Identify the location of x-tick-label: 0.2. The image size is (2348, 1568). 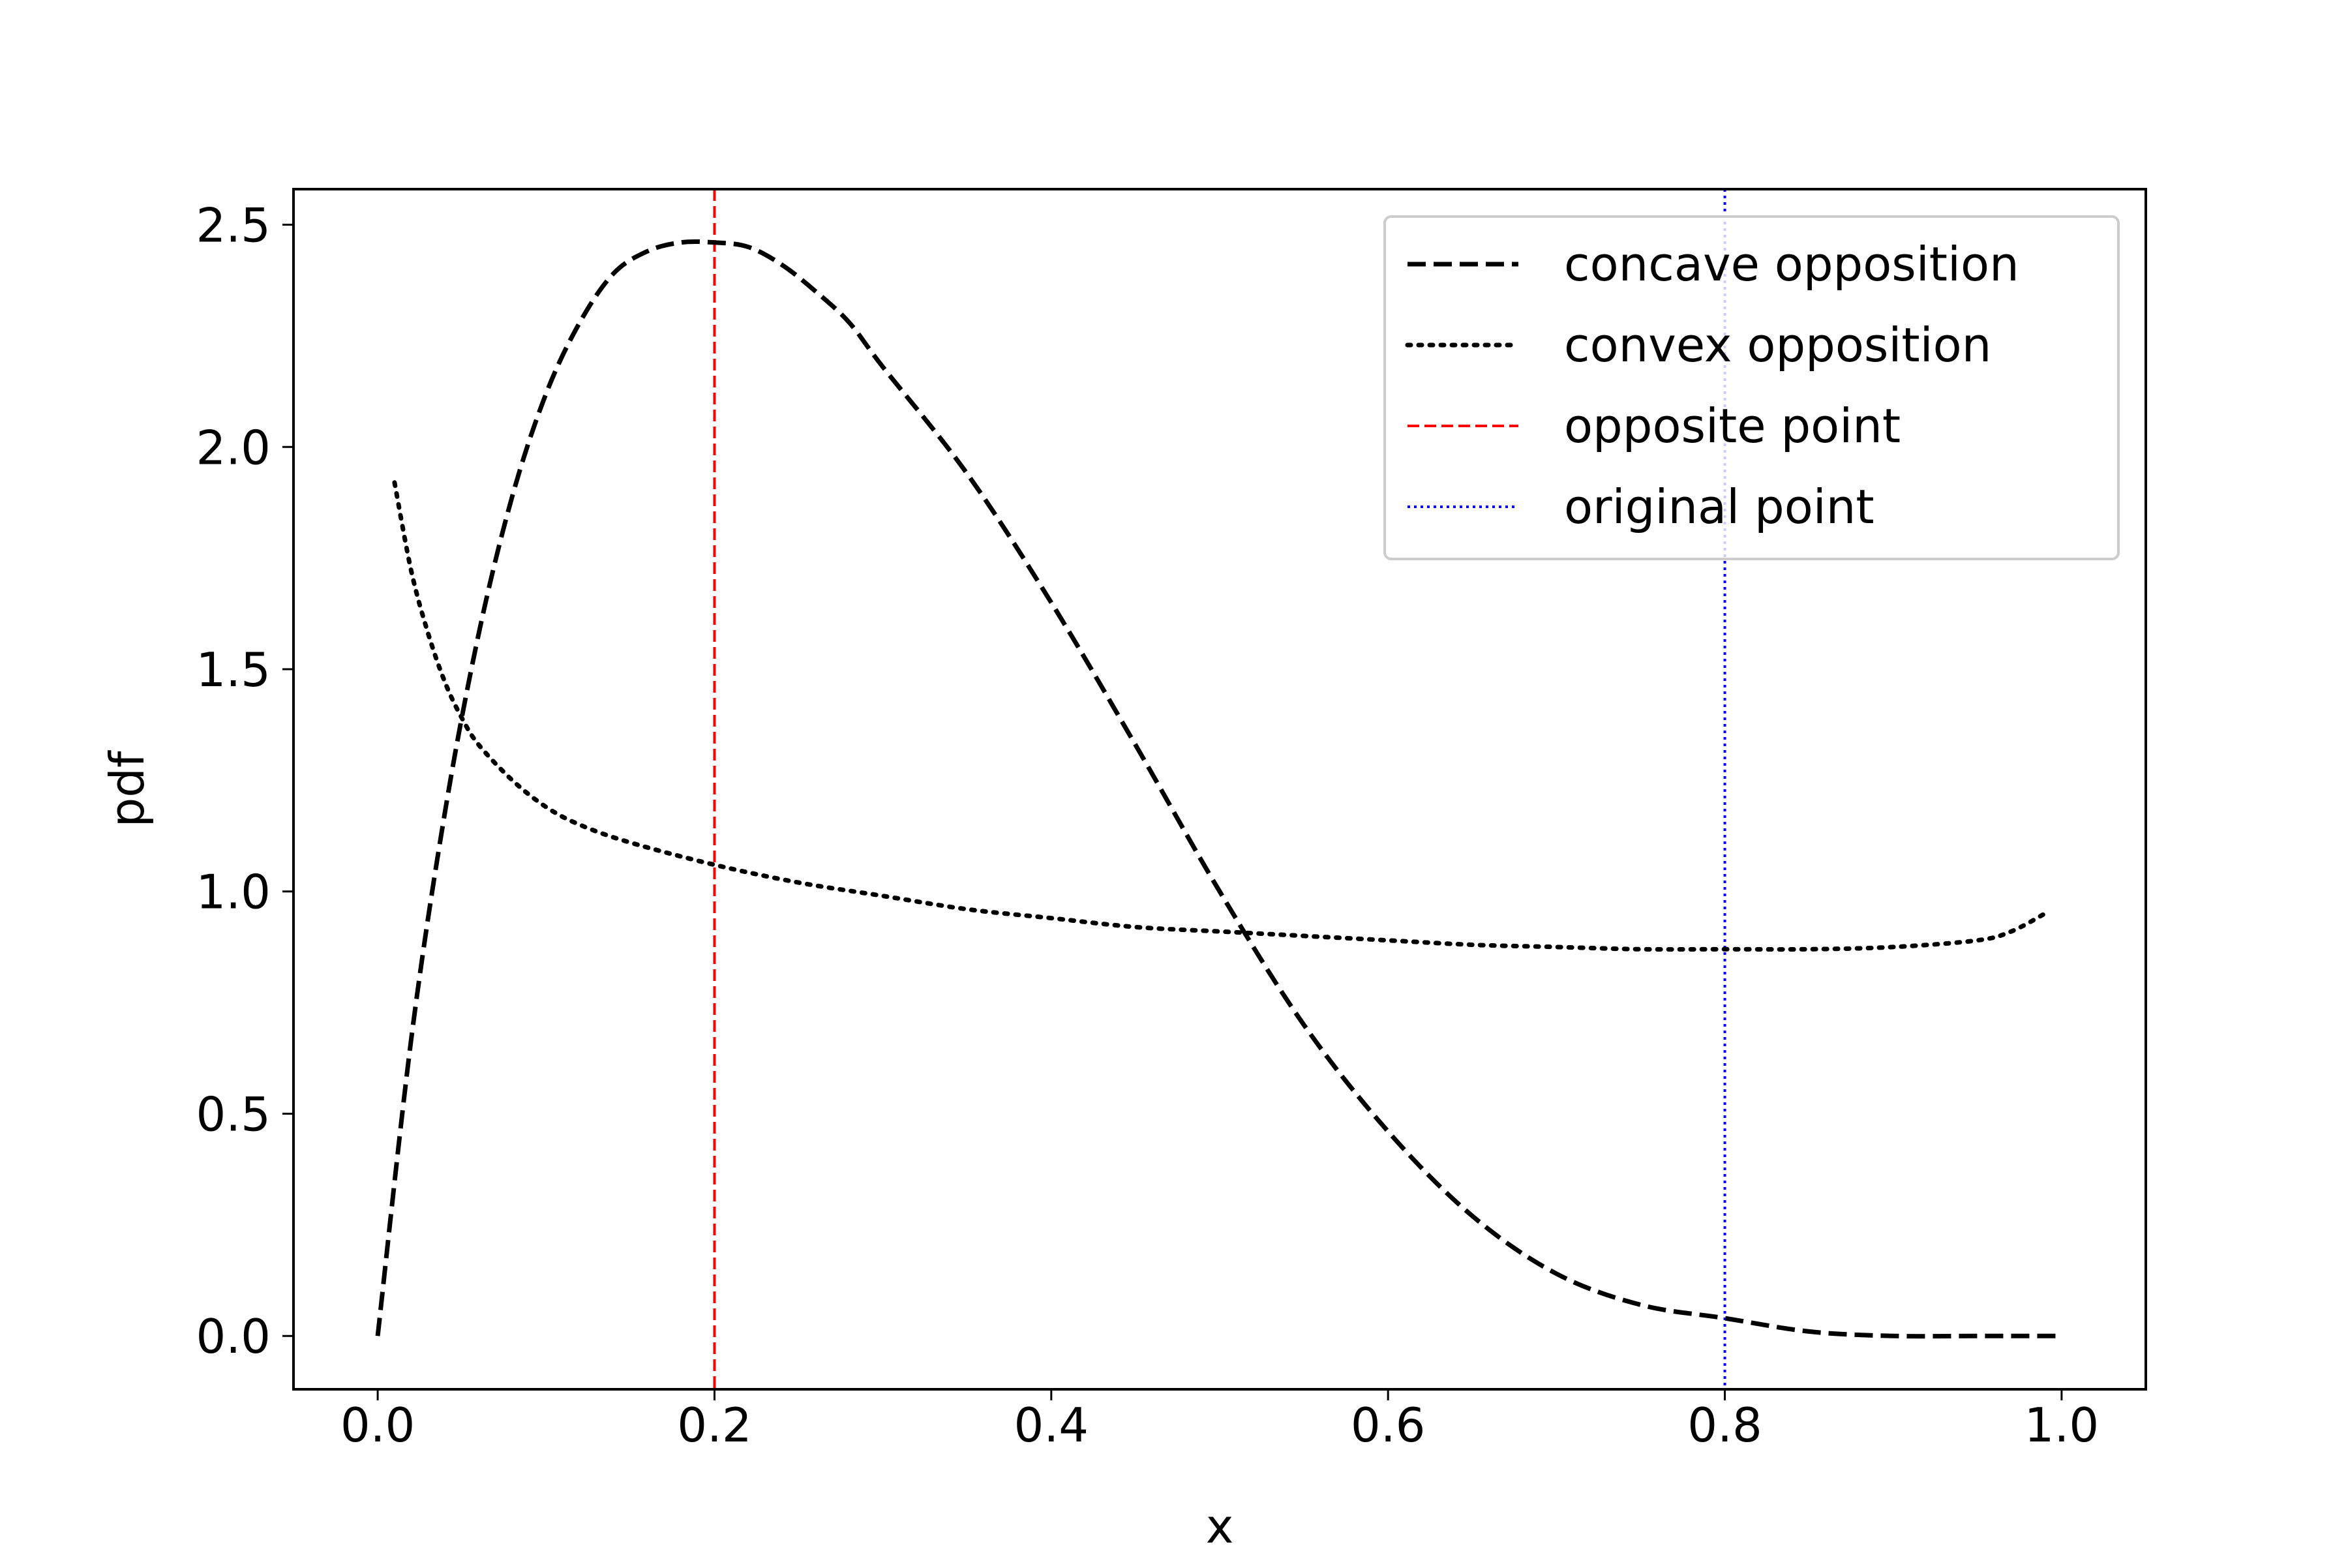
(714, 1425).